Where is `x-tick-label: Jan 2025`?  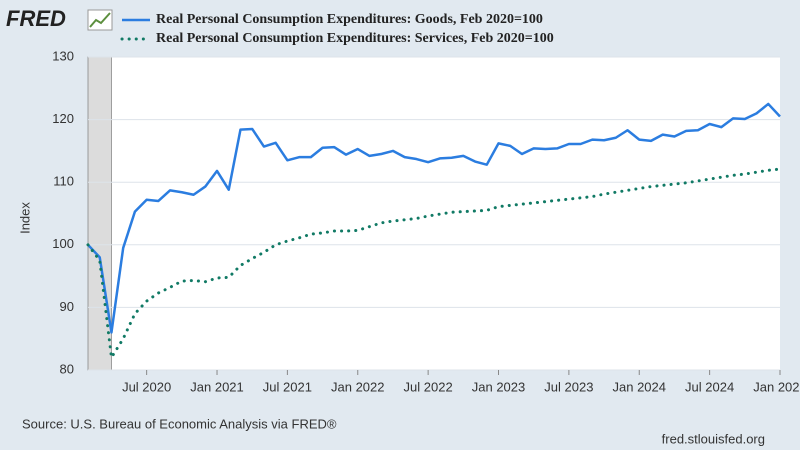 x-tick-label: Jan 2025 is located at coordinates (776, 386).